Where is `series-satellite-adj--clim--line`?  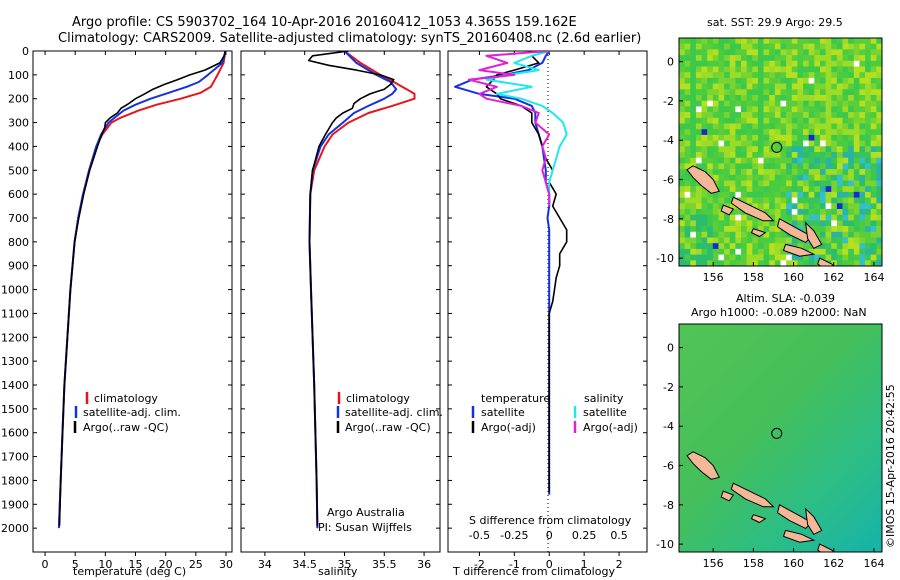 series-satellite-adj--clim--line is located at coordinates (353, 290).